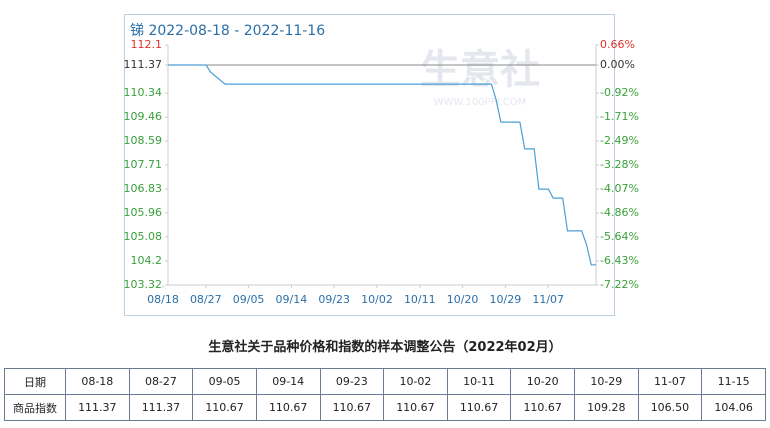 Image resolution: width=770 pixels, height=428 pixels. Describe the element at coordinates (480, 102) in the screenshot. I see `watermark-url: WWW.100PPI.COM` at that location.